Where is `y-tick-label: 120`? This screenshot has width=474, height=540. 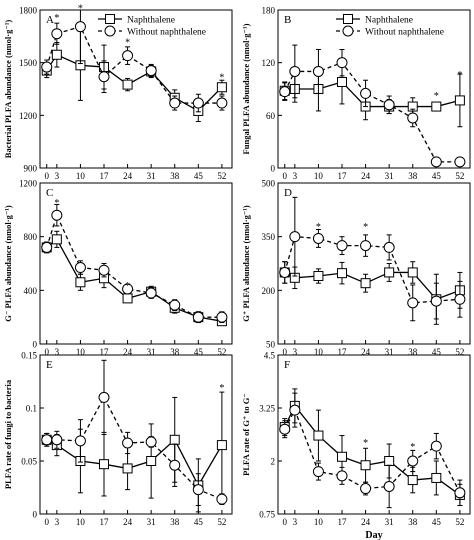 y-tick-label: 120 is located at coordinates (269, 63).